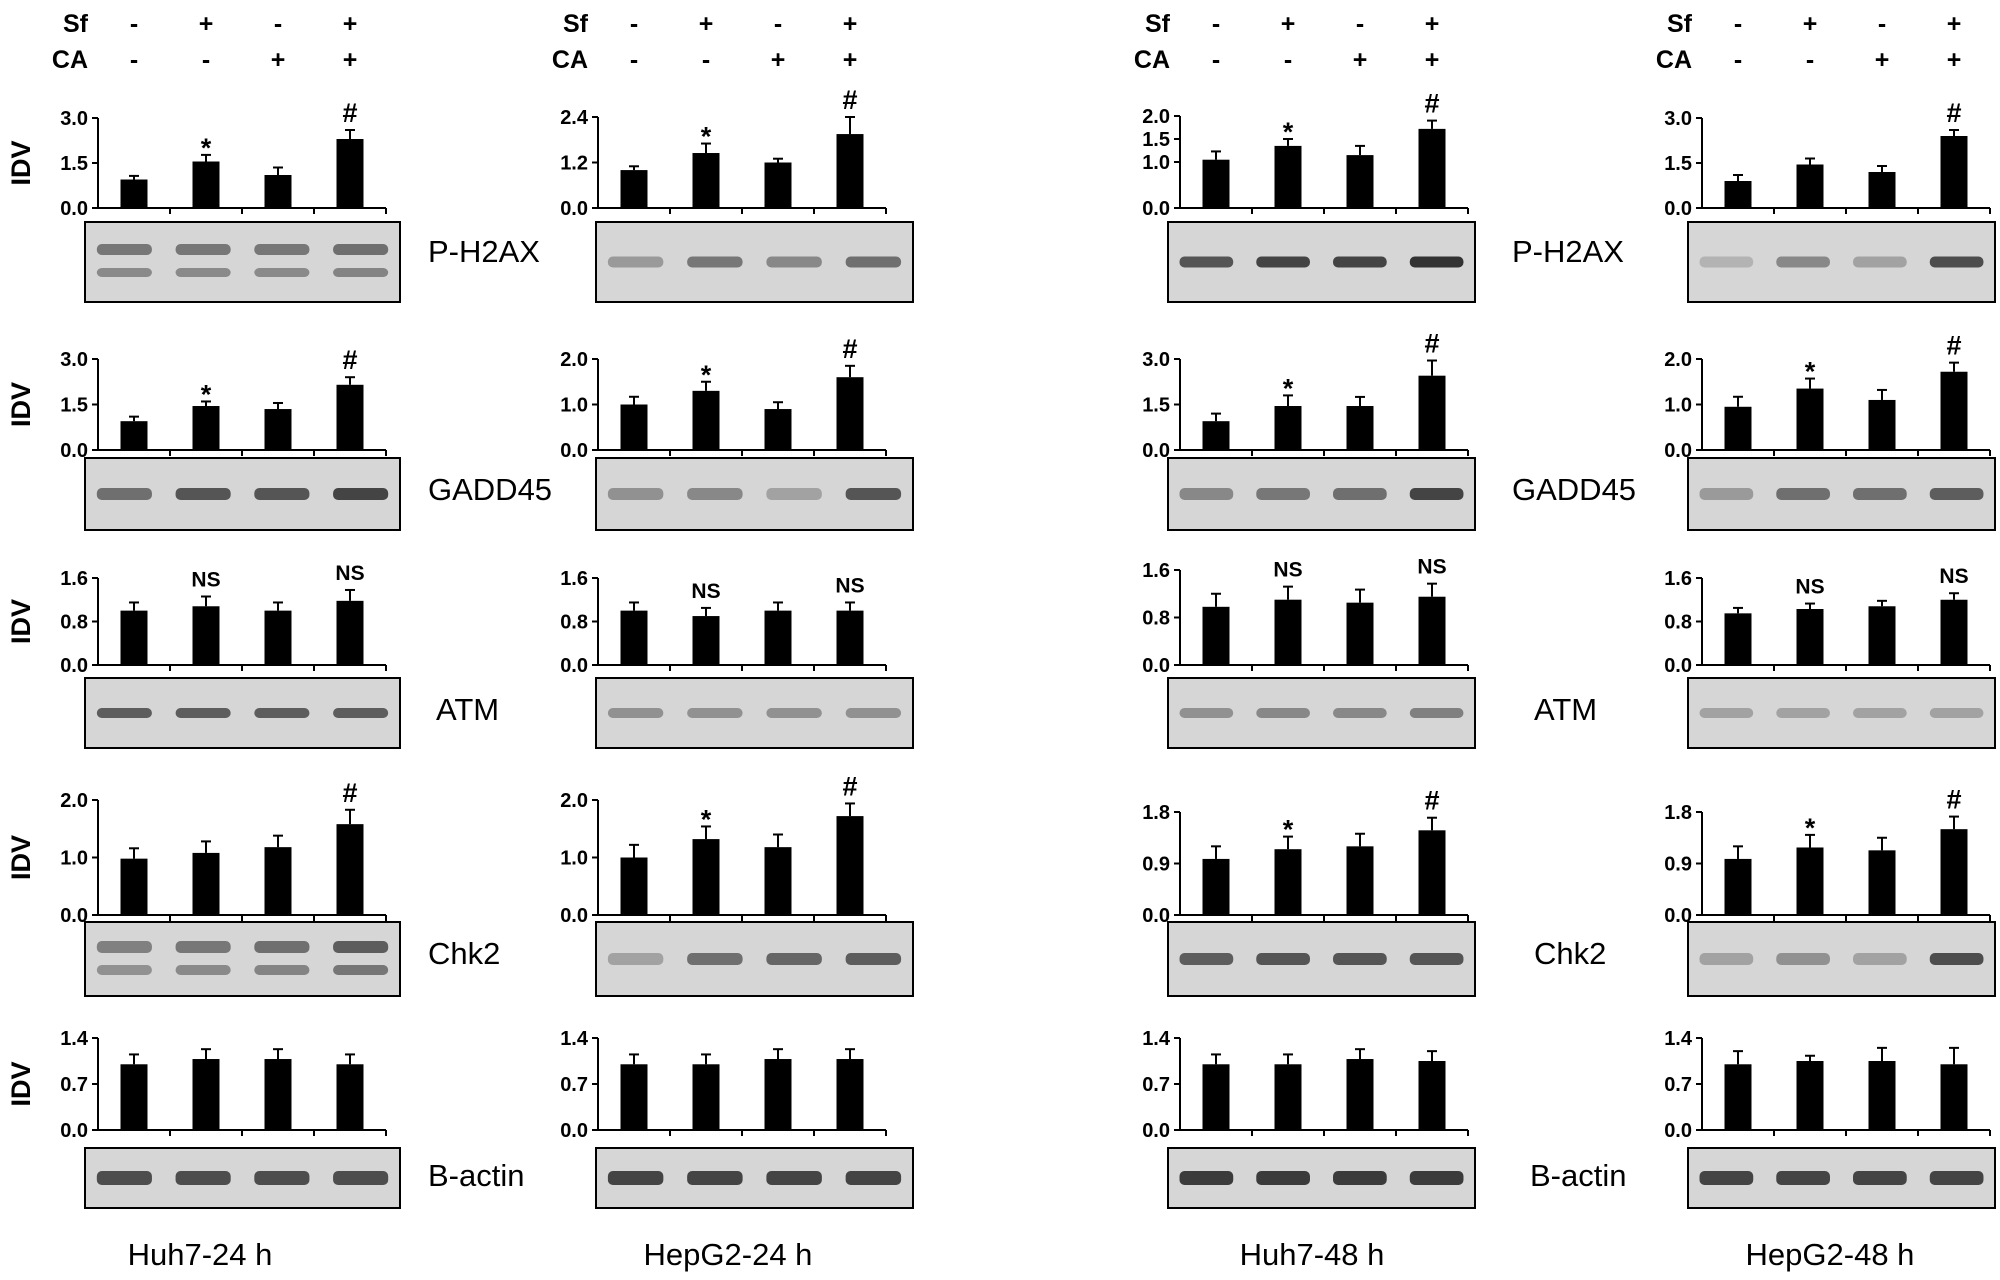 This screenshot has height=1280, width=2000. I want to click on blot-image-atm, so click(754, 713).